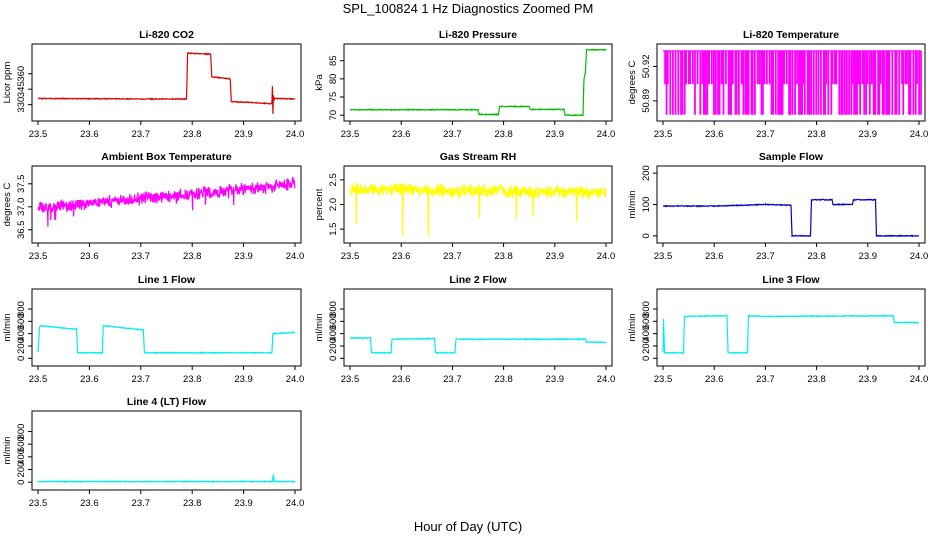  What do you see at coordinates (21, 207) in the screenshot?
I see `y-tick-label: 37.0` at bounding box center [21, 207].